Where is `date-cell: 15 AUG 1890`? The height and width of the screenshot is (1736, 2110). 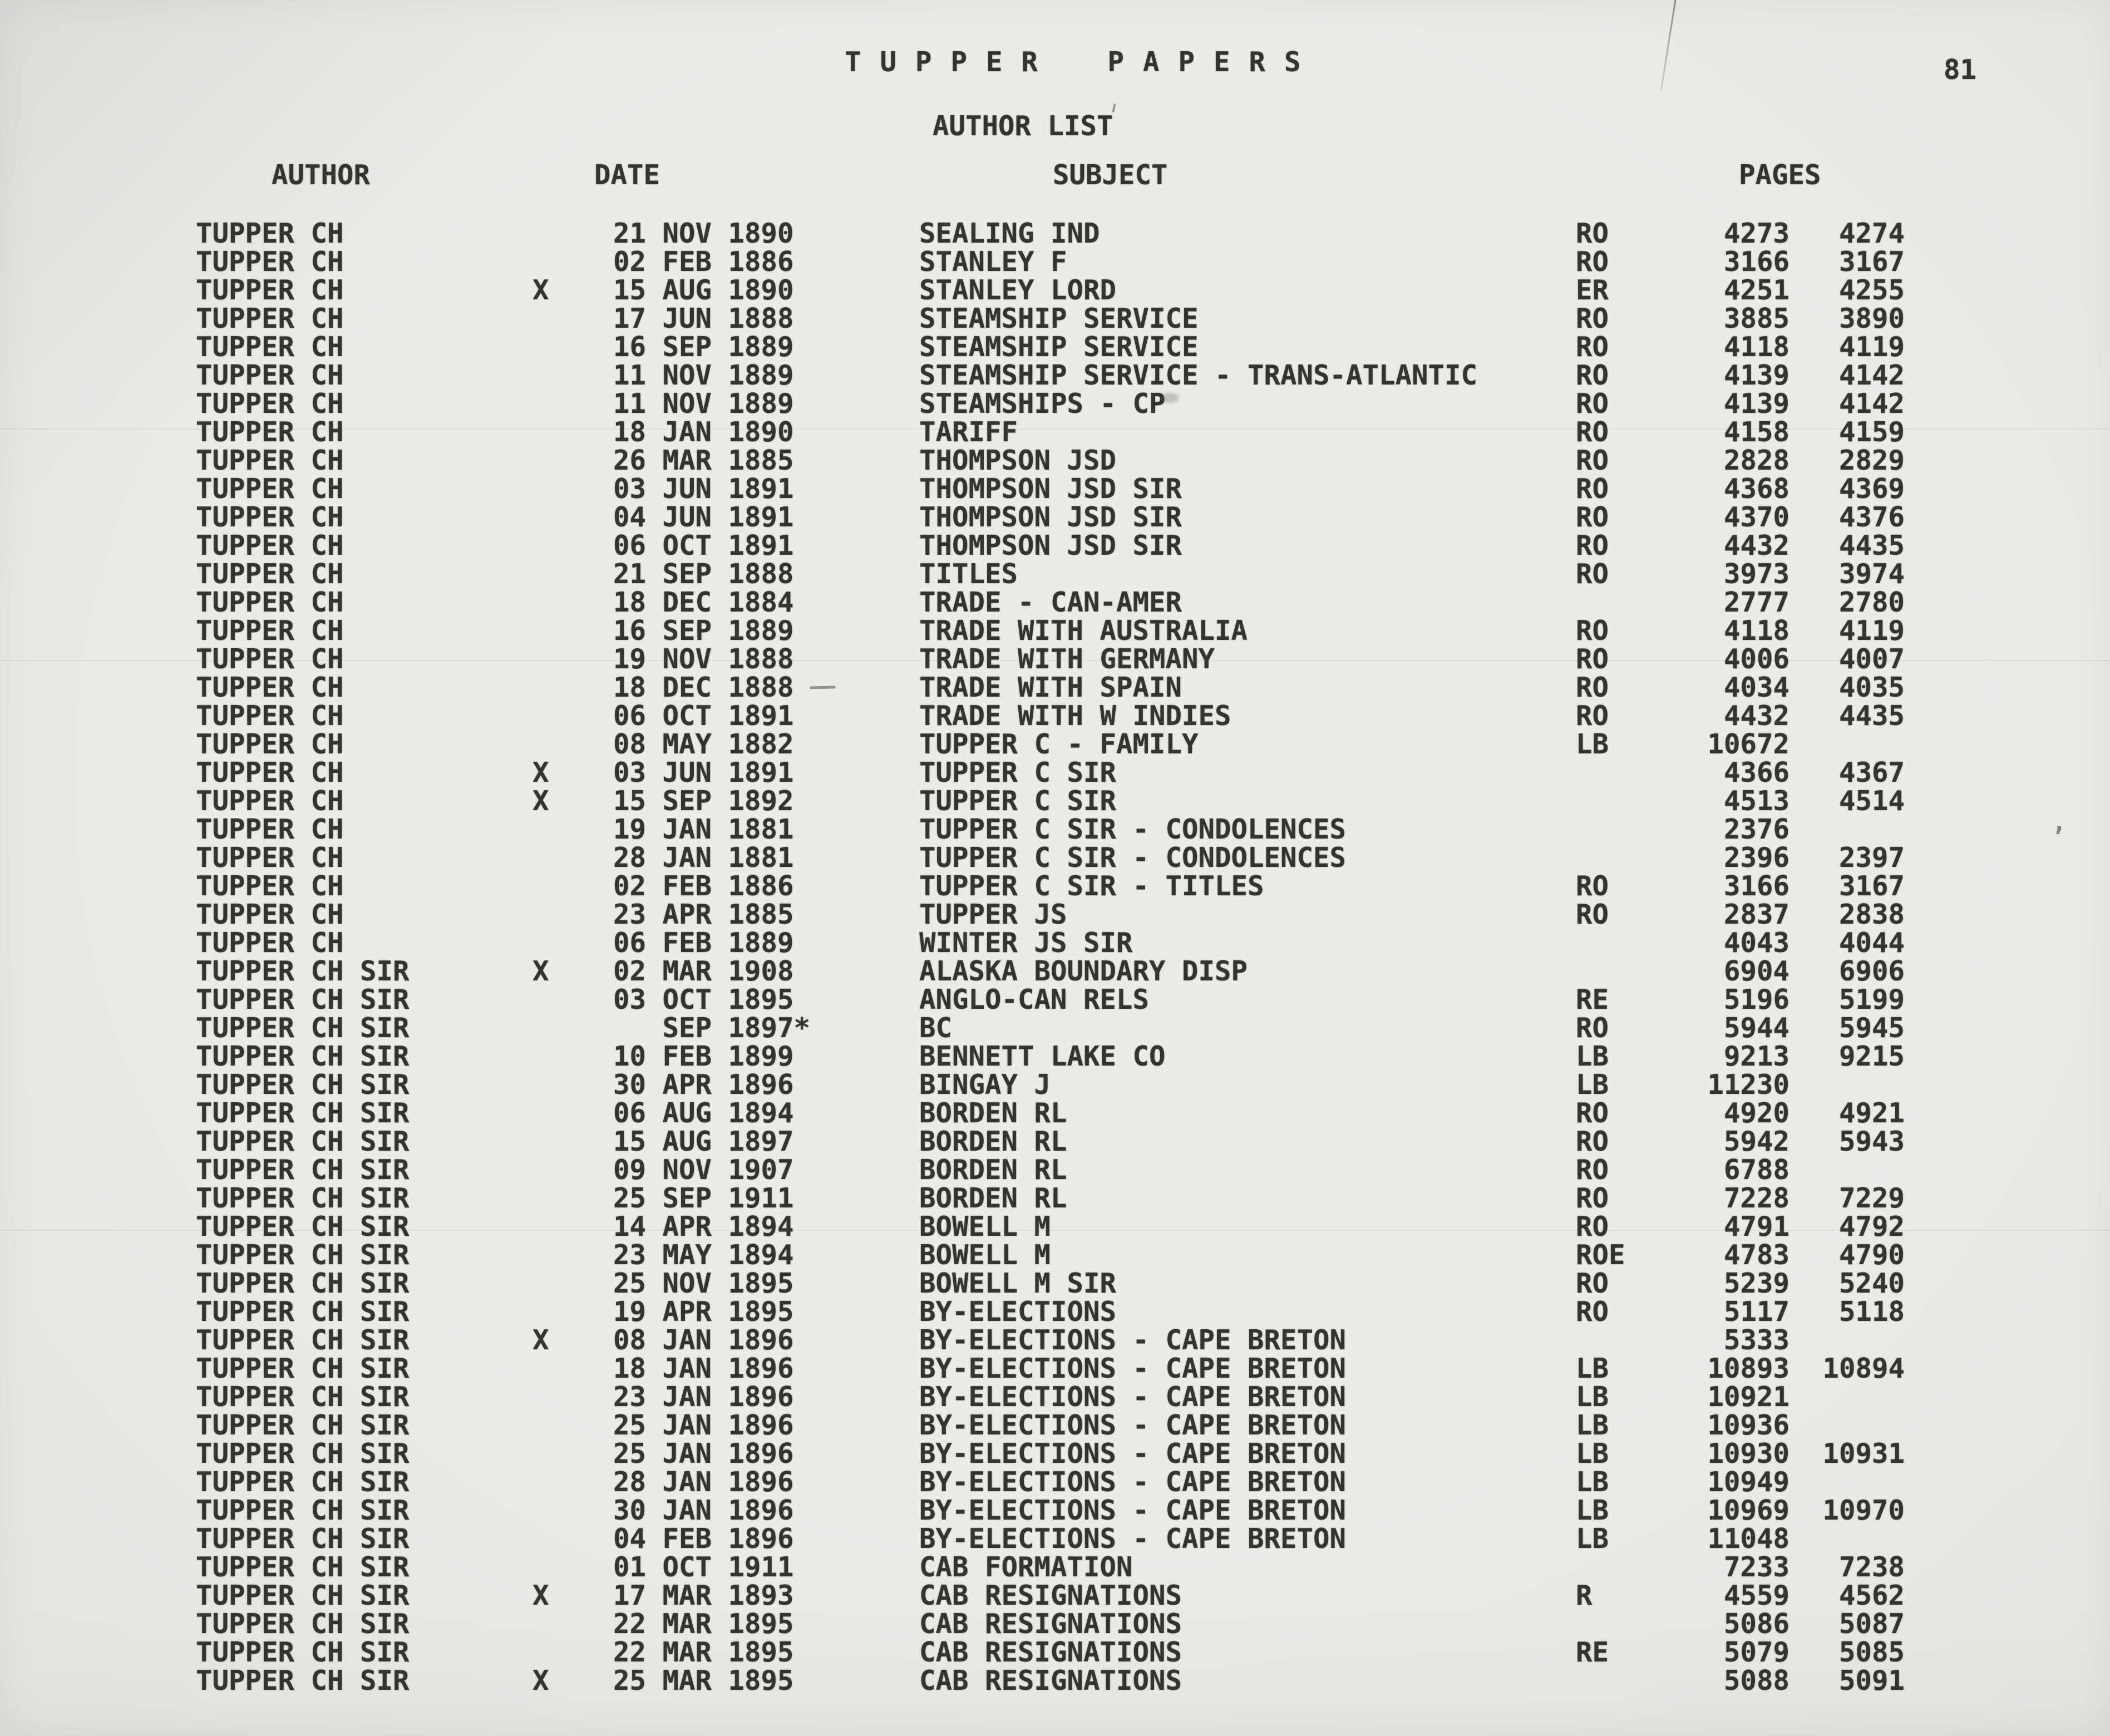
date-cell: 15 AUG 1890 is located at coordinates (703, 290).